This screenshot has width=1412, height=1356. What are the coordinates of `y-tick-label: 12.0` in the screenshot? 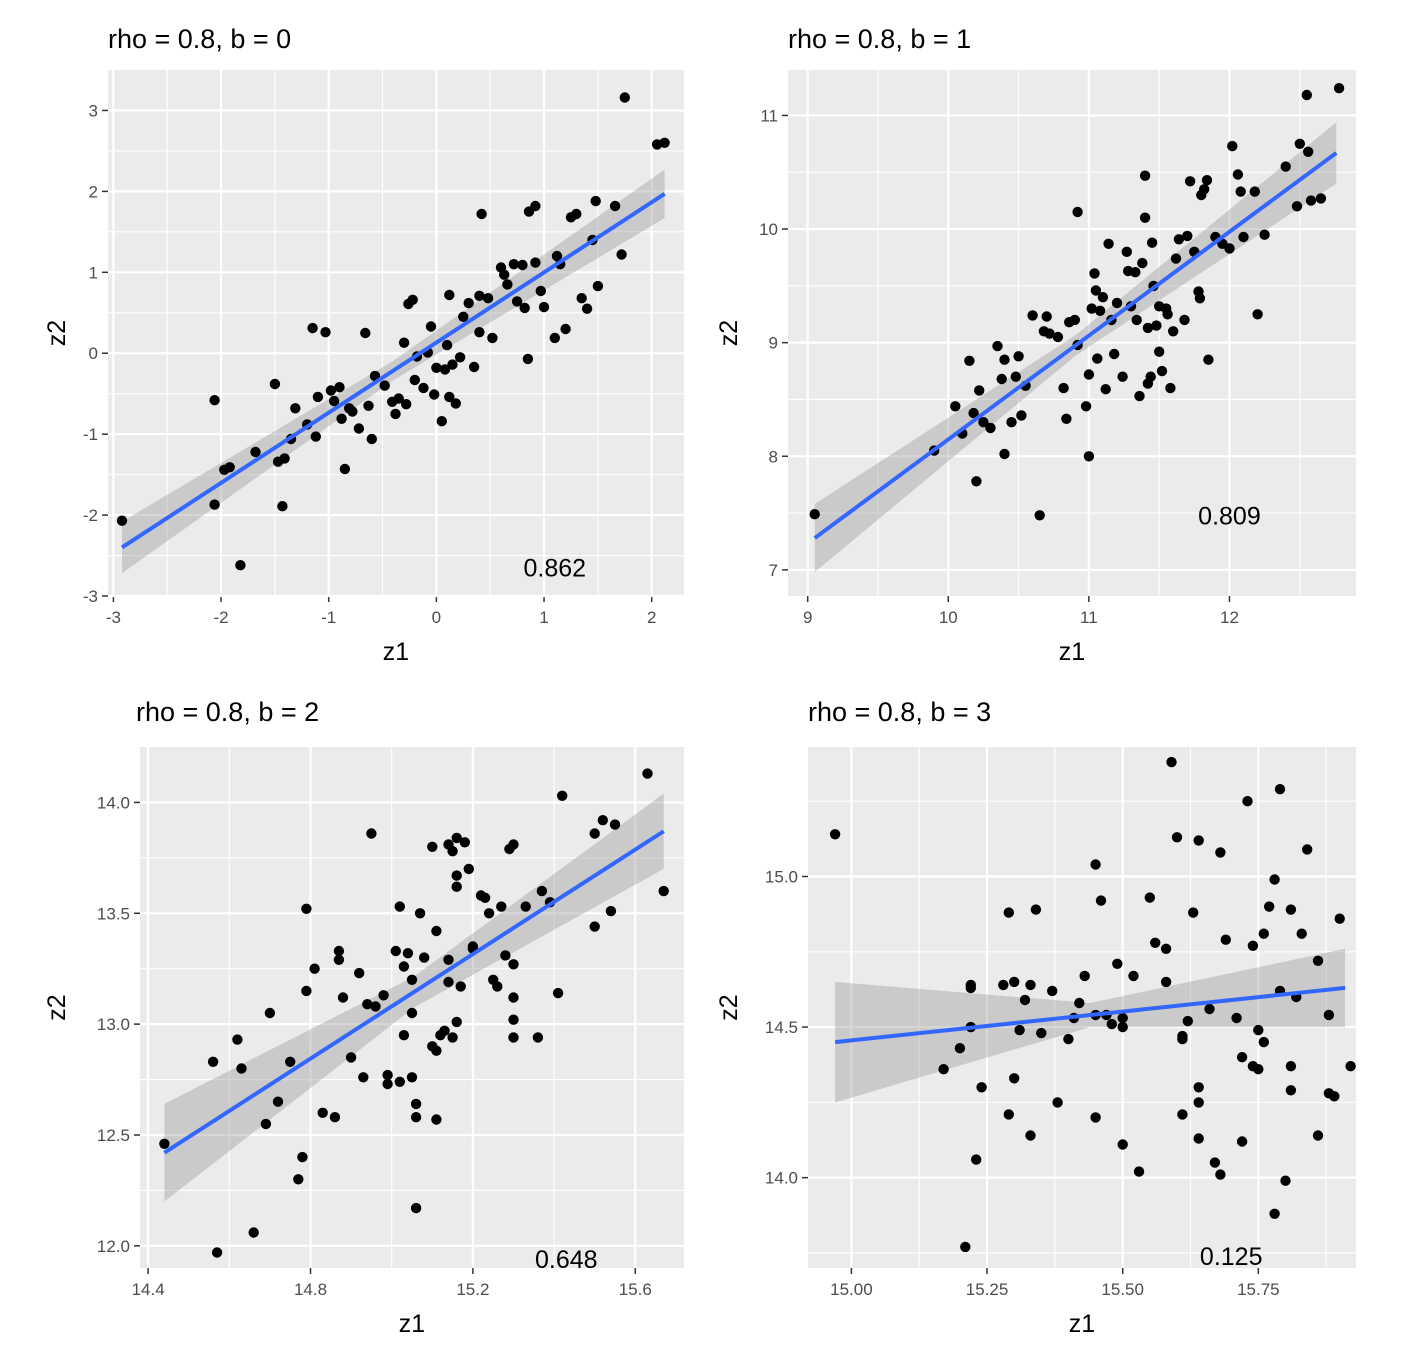 It's located at (113, 1246).